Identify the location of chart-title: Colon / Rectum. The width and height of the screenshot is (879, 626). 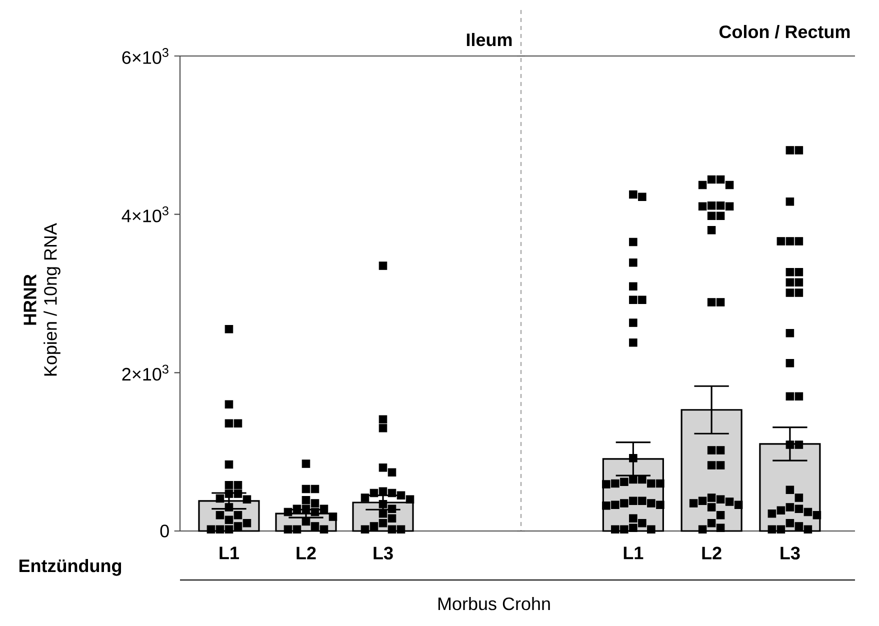
(784, 31).